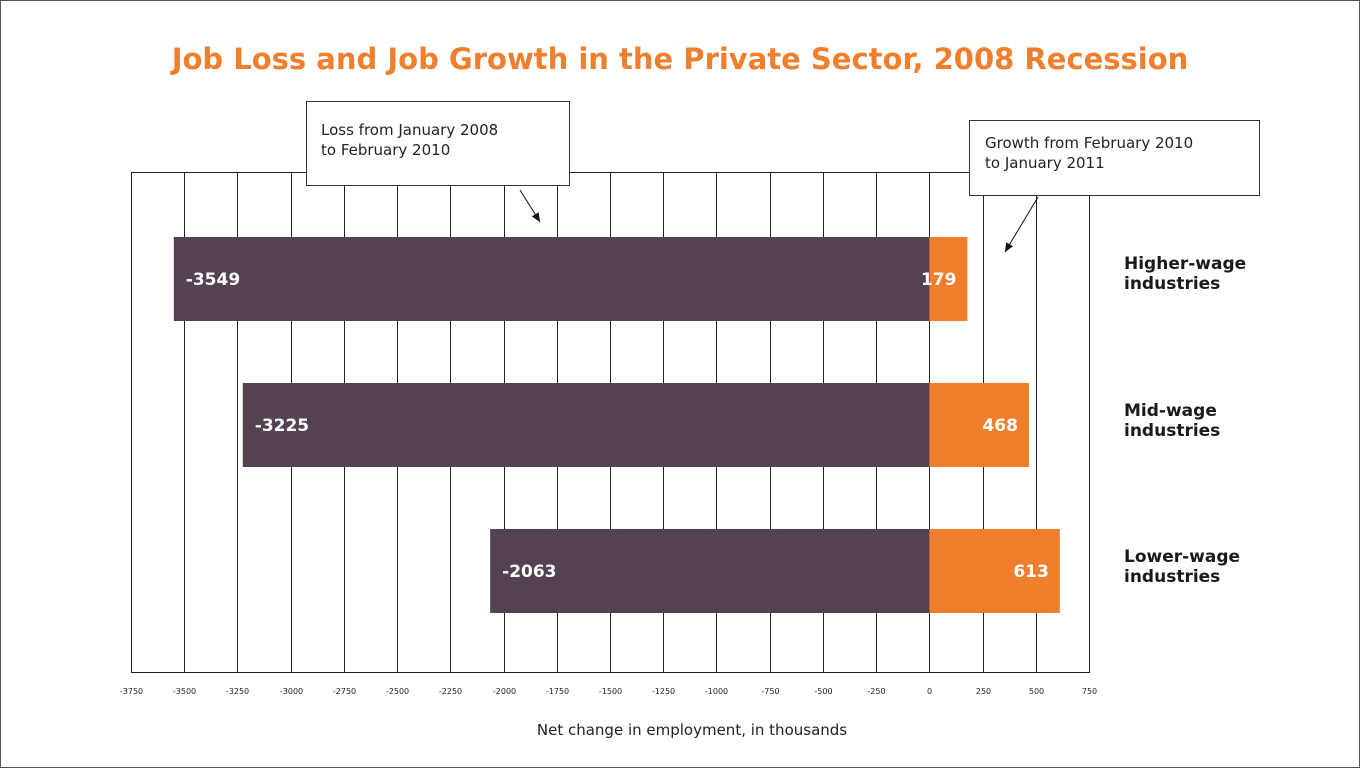 The height and width of the screenshot is (768, 1360). What do you see at coordinates (1089, 691) in the screenshot?
I see `x-tick-label: 750` at bounding box center [1089, 691].